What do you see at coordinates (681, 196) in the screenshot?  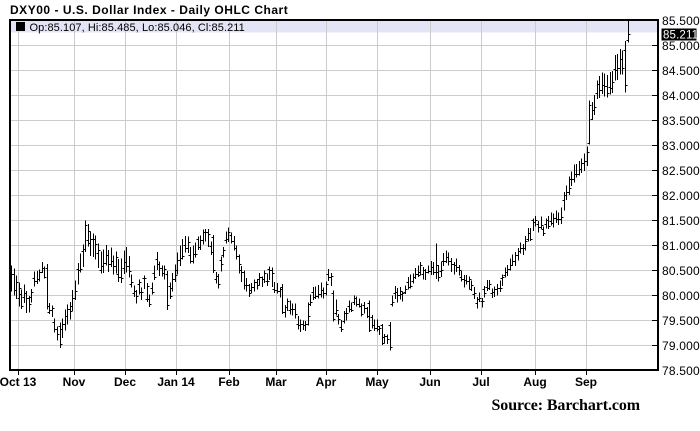 I see `svg-text: 82.000` at bounding box center [681, 196].